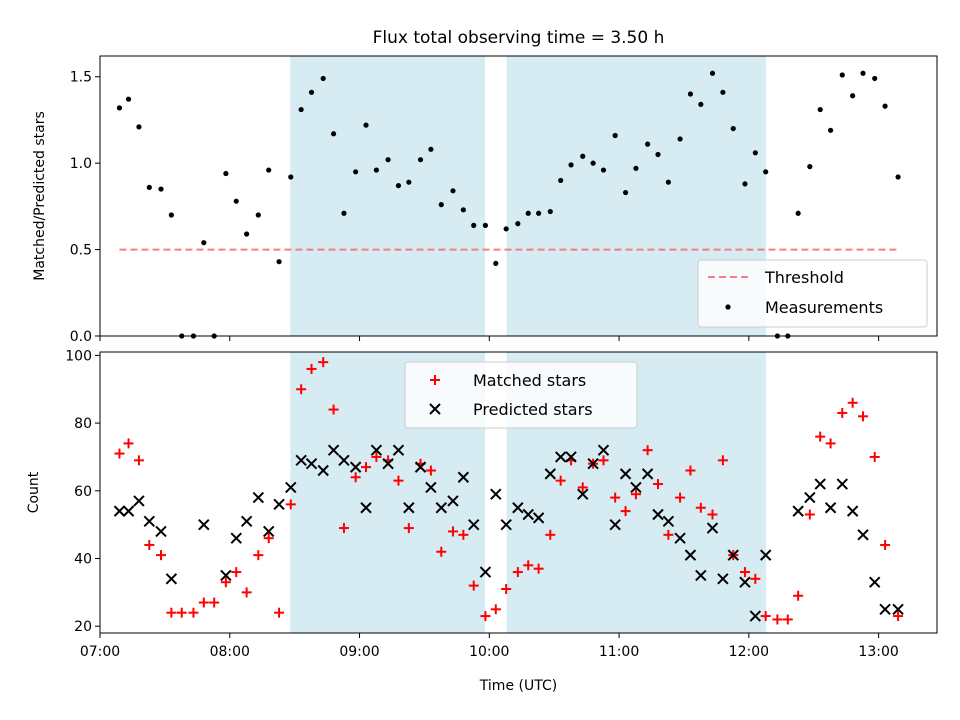  Describe the element at coordinates (359, 652) in the screenshot. I see `x-tick-label: 09:00` at that location.